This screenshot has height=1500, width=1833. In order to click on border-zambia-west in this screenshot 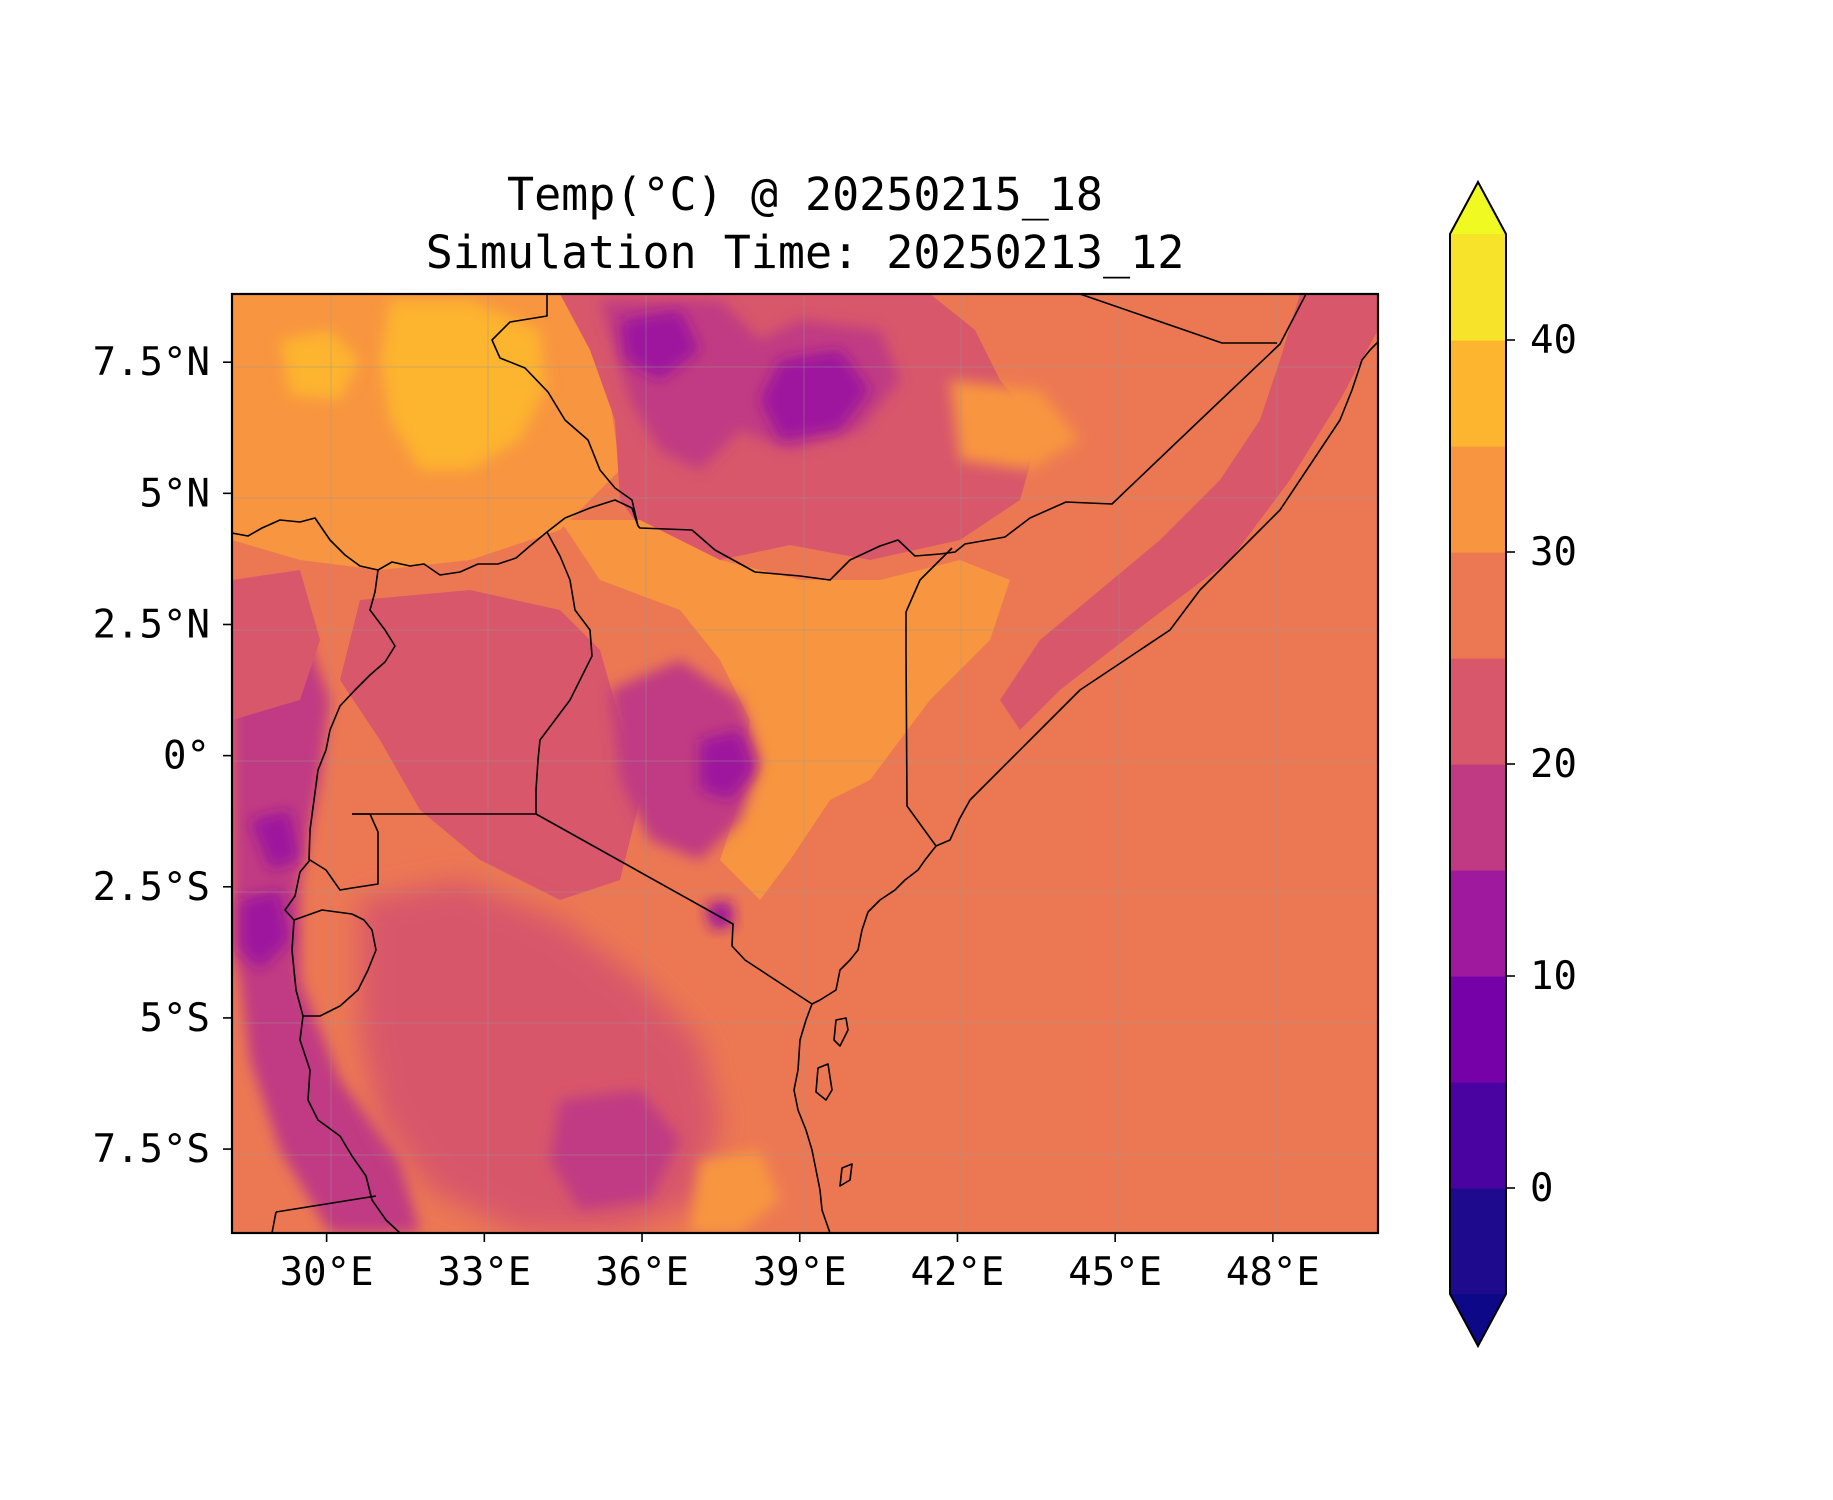, I will do `click(274, 1222)`.